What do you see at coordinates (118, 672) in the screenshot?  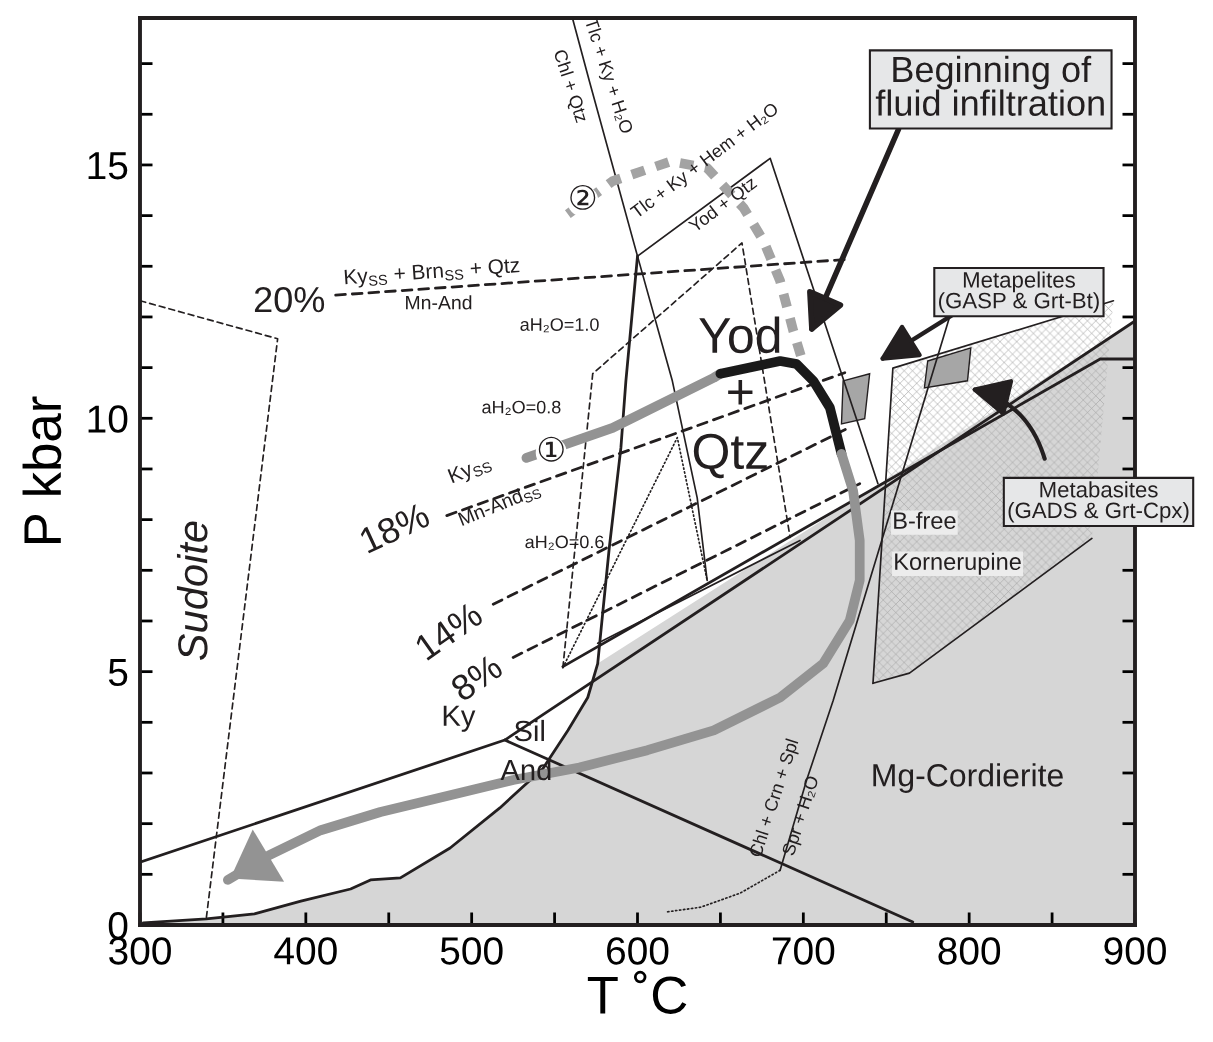 I see `y-tick-label: 5` at bounding box center [118, 672].